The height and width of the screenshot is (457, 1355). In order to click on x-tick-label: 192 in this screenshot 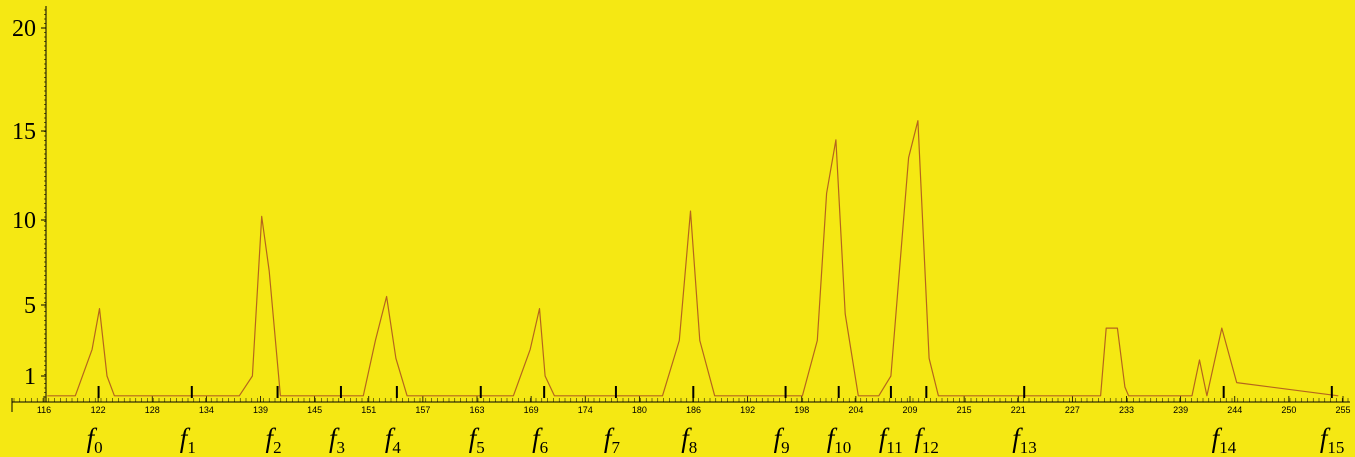, I will do `click(747, 410)`.